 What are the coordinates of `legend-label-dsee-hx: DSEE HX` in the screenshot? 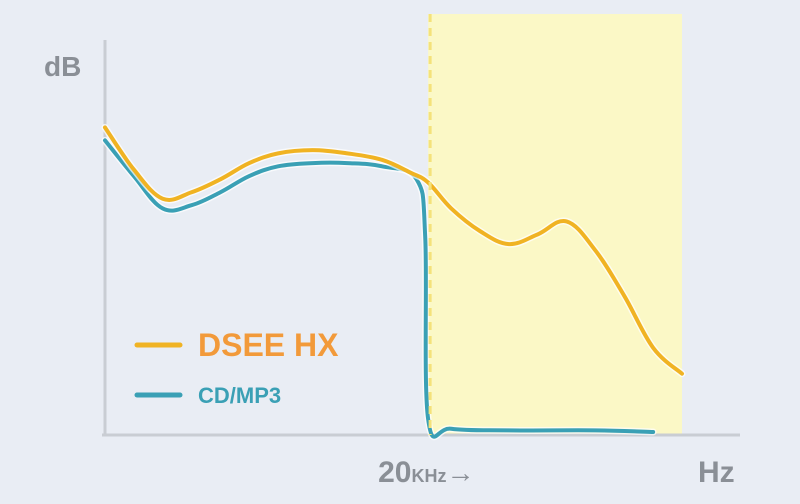 It's located at (268, 345).